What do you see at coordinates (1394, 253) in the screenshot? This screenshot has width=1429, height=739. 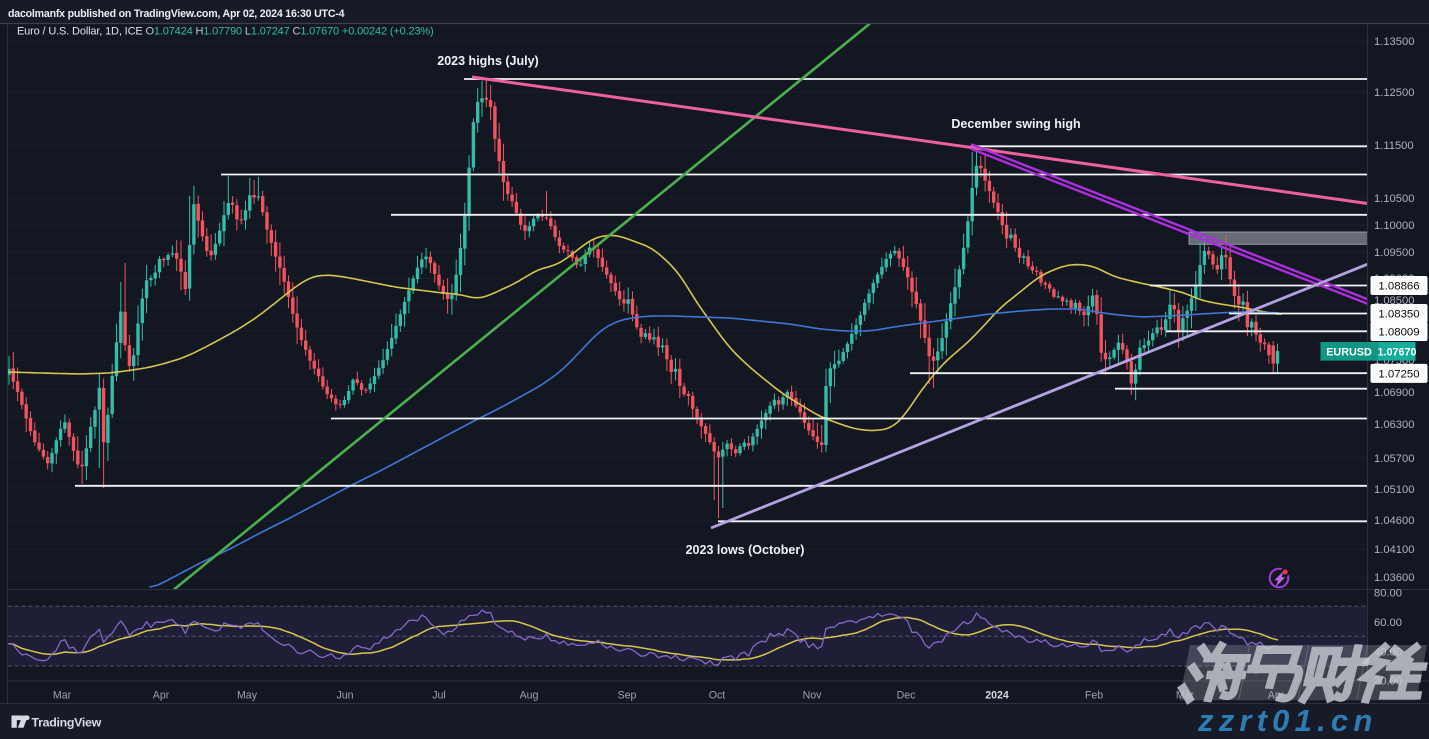 I see `svg-text: 1.09500` at bounding box center [1394, 253].